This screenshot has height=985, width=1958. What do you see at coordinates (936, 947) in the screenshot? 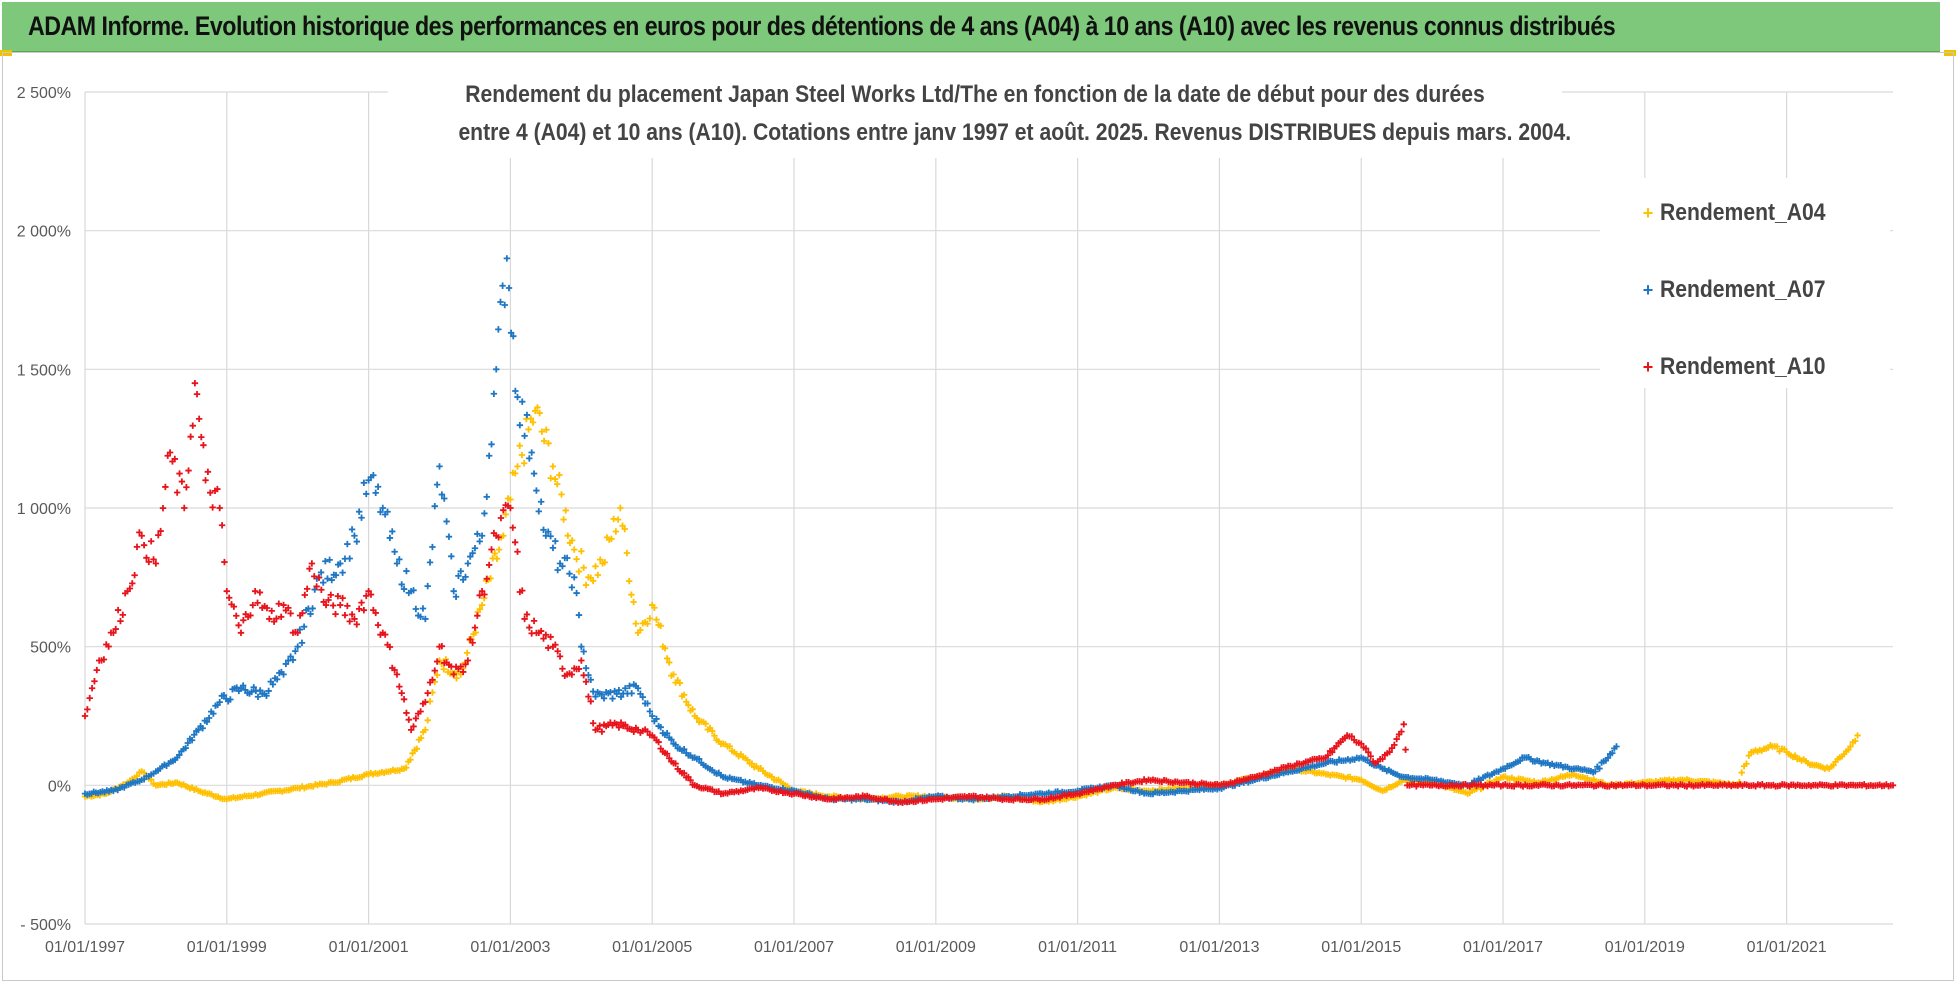
I see `x-tick-label: 01/01/2009` at bounding box center [936, 947].